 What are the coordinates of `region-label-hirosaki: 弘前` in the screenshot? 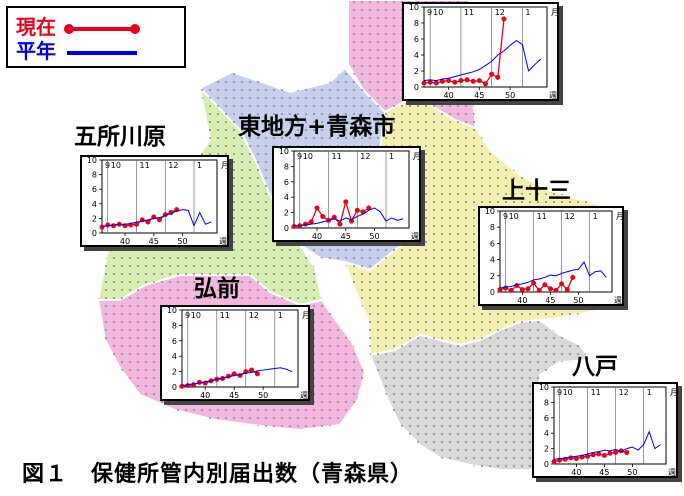 It's located at (217, 289).